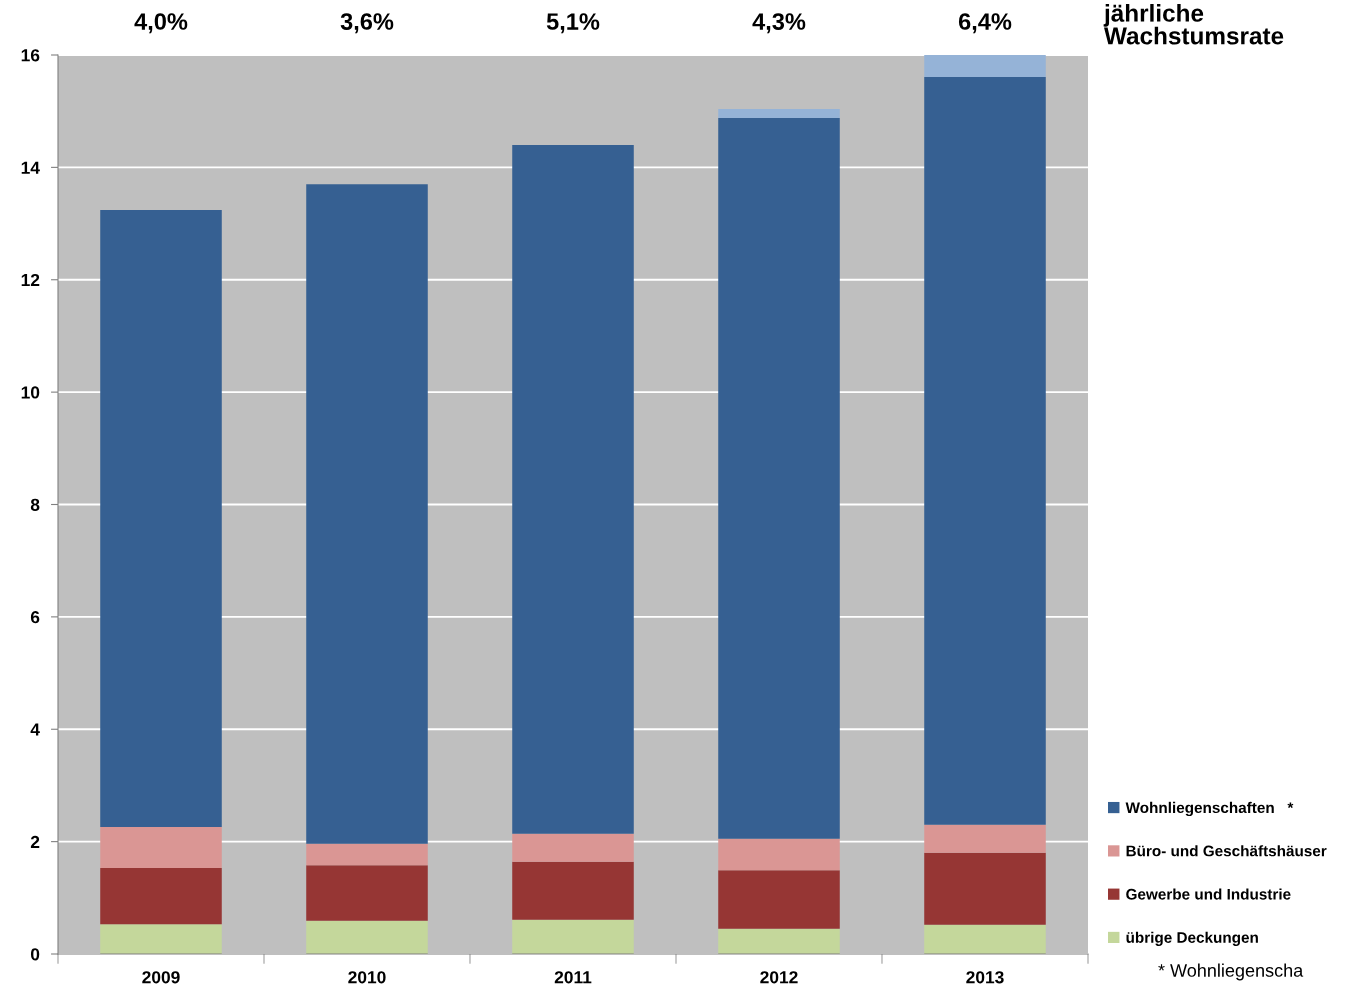 Image resolution: width=1345 pixels, height=995 pixels. What do you see at coordinates (1193, 24) in the screenshot?
I see `text: jährliche Wachstumsrate` at bounding box center [1193, 24].